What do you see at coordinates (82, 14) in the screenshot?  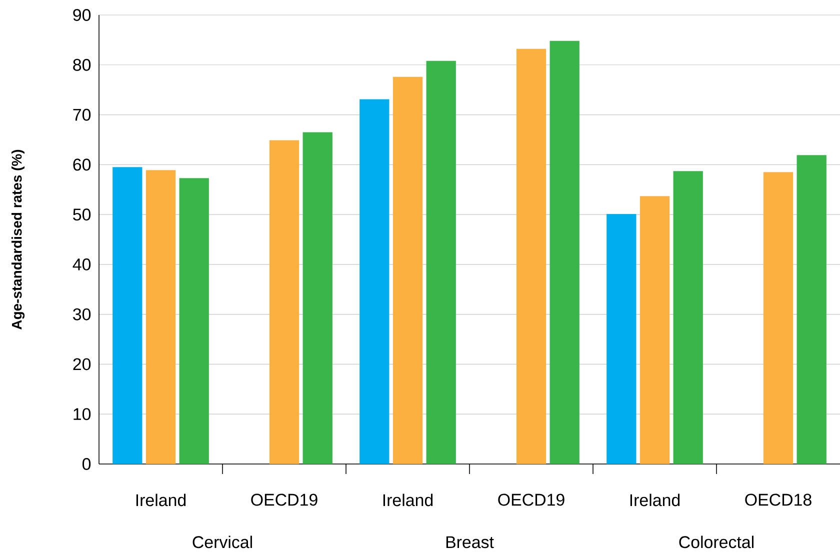 I see `y-tick-label: 90` at bounding box center [82, 14].